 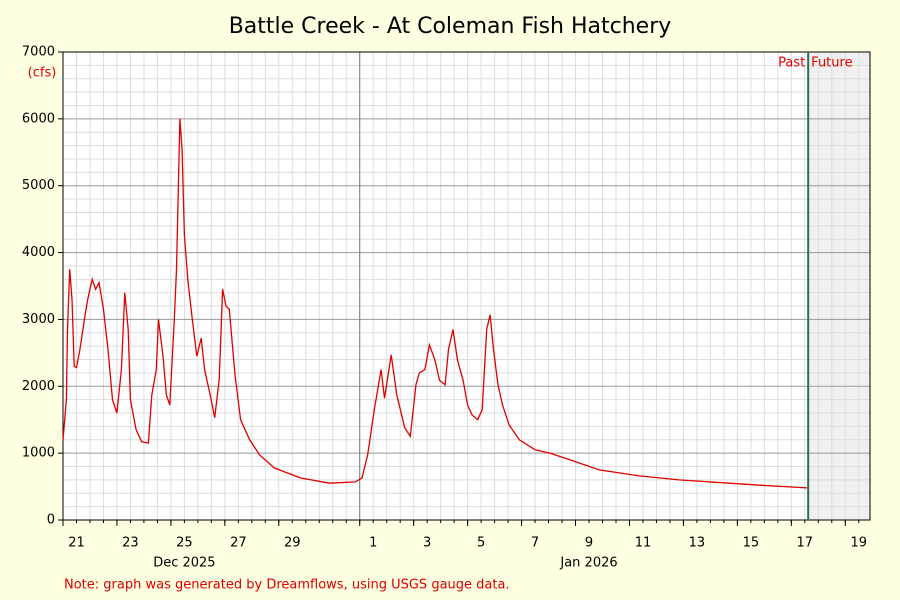 What do you see at coordinates (38, 118) in the screenshot?
I see `y-tick-label: 6000` at bounding box center [38, 118].